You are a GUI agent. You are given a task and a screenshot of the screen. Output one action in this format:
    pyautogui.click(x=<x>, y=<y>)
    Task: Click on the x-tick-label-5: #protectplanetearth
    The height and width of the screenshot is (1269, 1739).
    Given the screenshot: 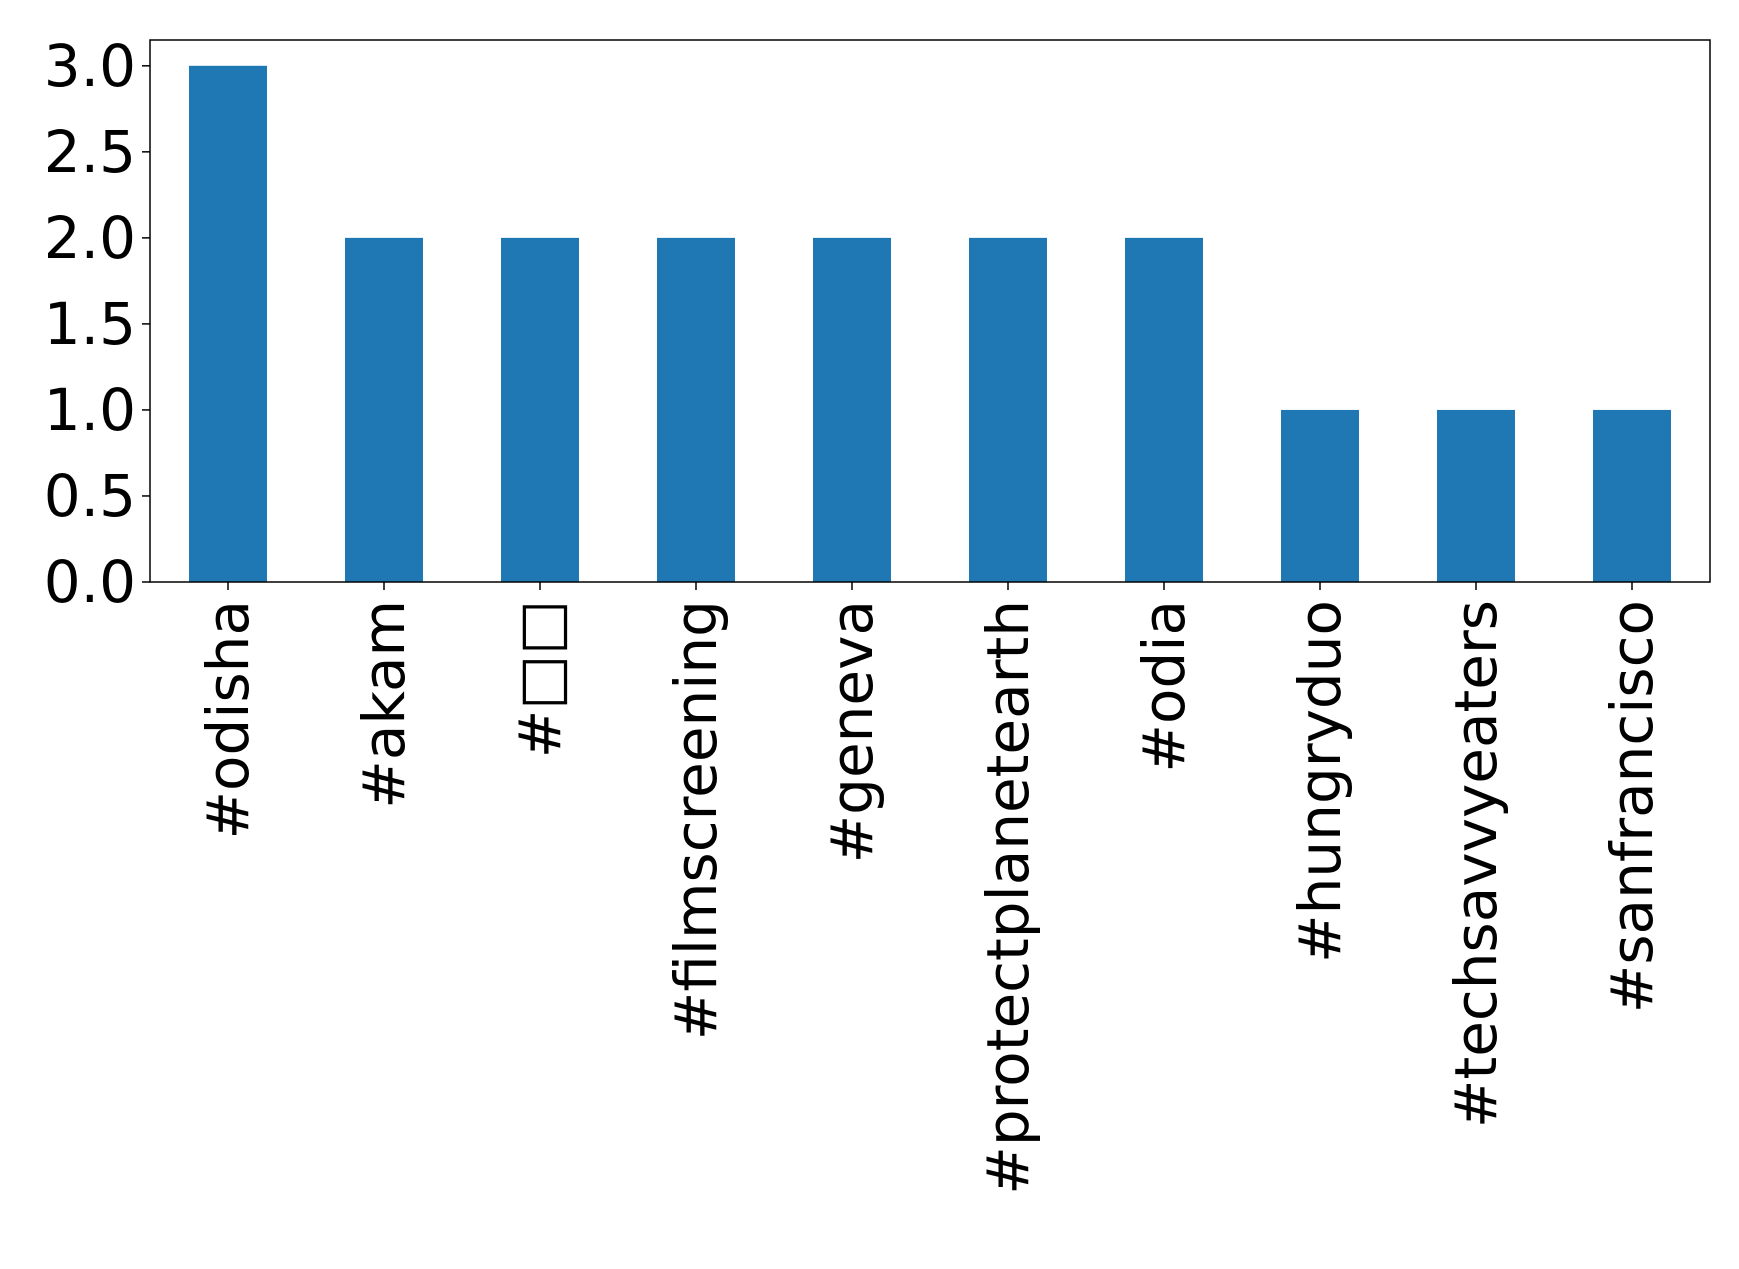 What is the action you would take?
    pyautogui.click(x=1008, y=897)
    